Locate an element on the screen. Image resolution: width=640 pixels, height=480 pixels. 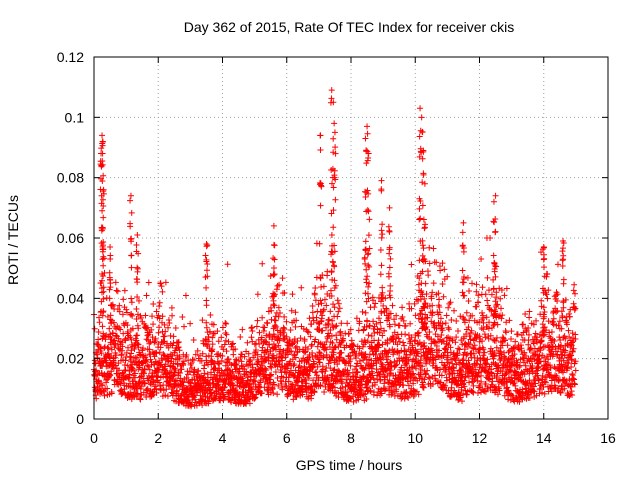
y-tick-label: 0 is located at coordinates (80, 419).